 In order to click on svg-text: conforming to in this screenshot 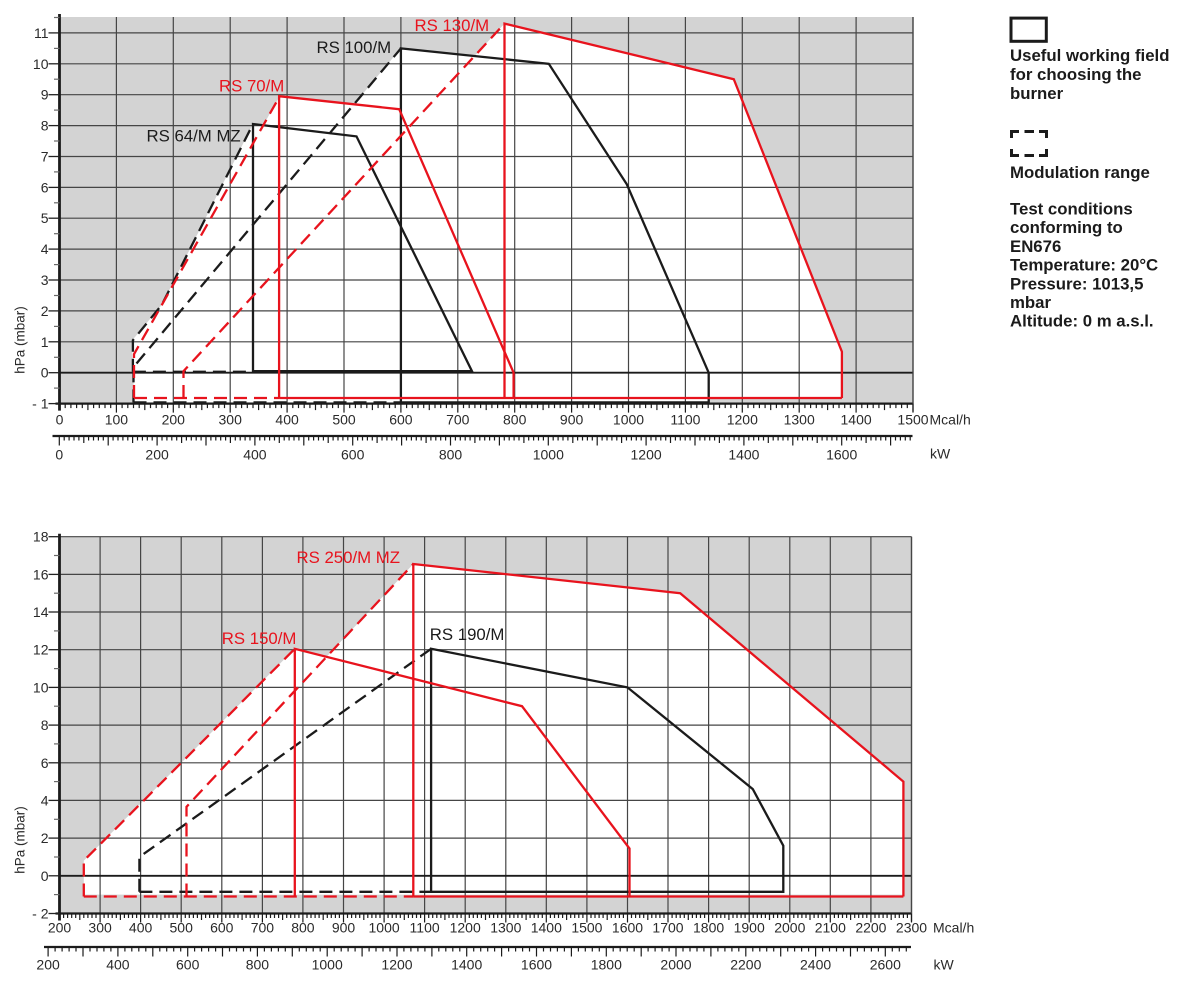, I will do `click(1066, 227)`.